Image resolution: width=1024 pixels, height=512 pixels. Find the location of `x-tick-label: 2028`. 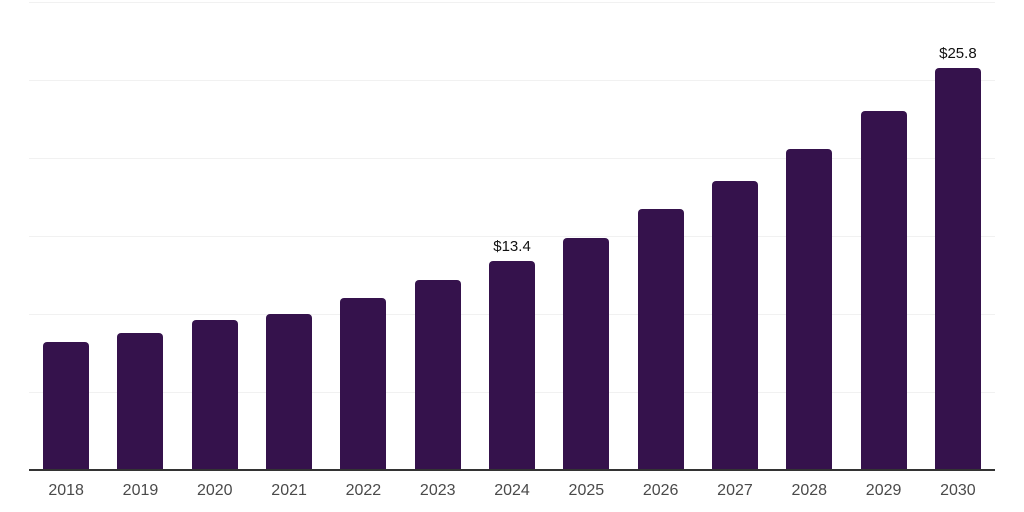

x-tick-label: 2028 is located at coordinates (809, 490).